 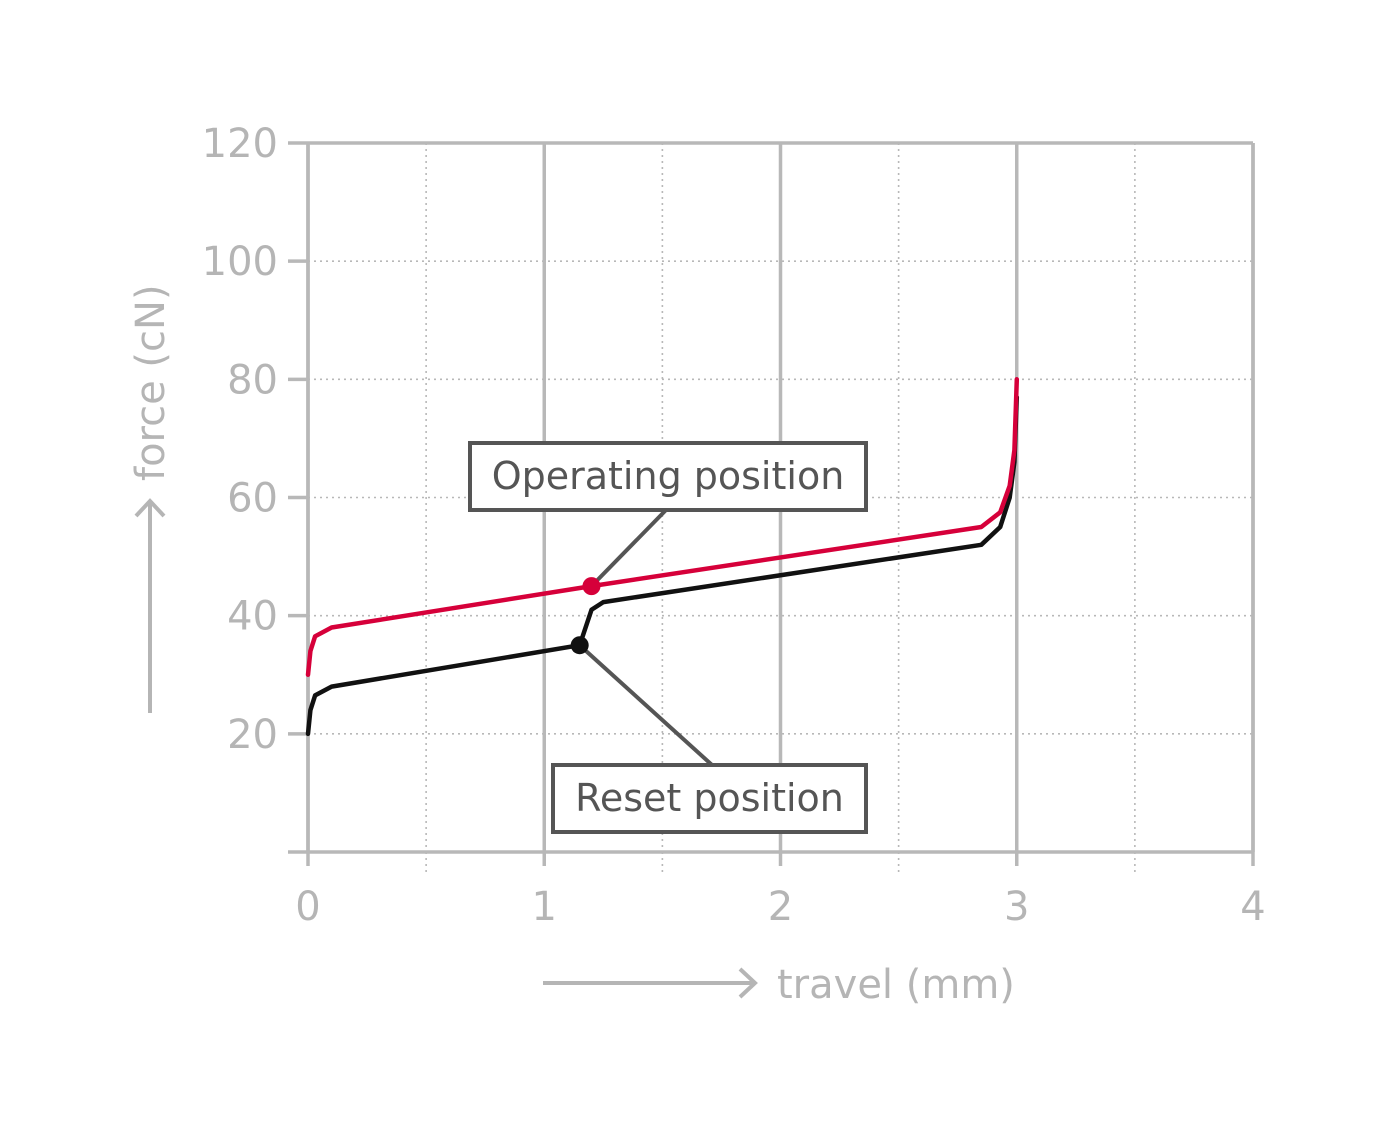 What do you see at coordinates (252, 735) in the screenshot?
I see `y-tick-label: 20` at bounding box center [252, 735].